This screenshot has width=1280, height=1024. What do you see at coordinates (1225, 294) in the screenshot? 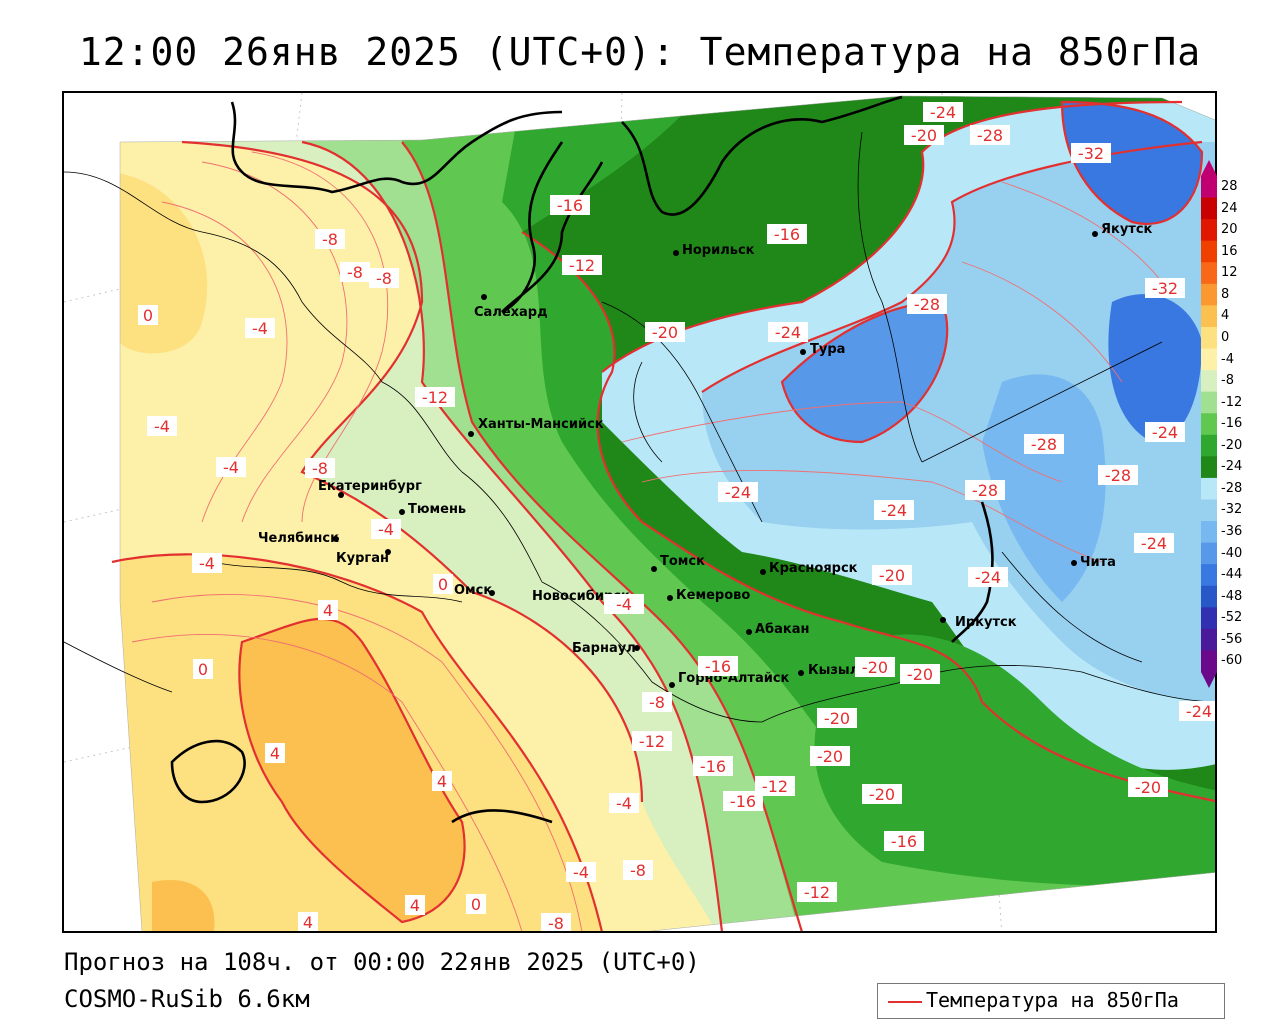
I see `color-scale-label: 8` at bounding box center [1225, 294].